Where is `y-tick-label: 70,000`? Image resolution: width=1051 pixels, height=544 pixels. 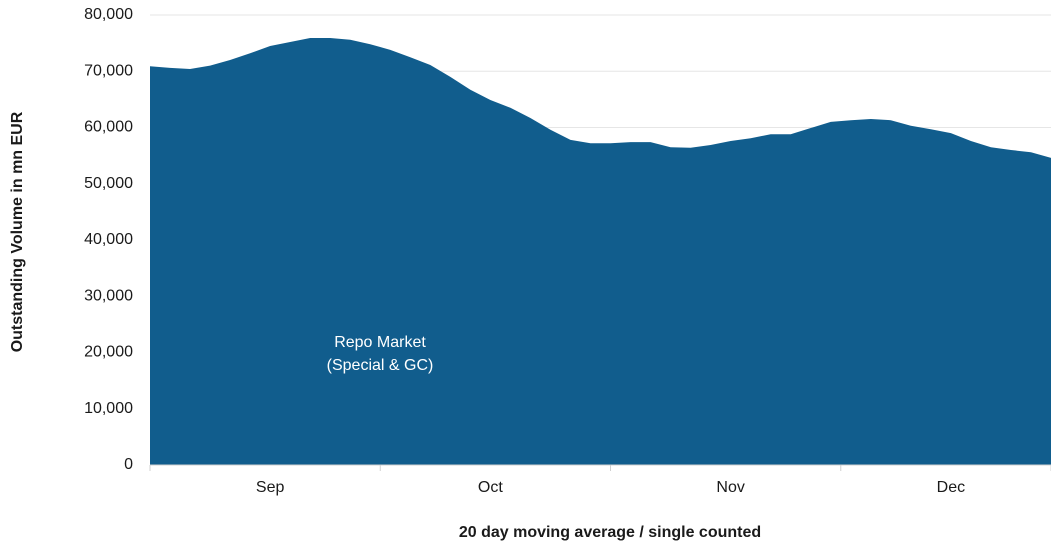 y-tick-label: 70,000 is located at coordinates (108, 70).